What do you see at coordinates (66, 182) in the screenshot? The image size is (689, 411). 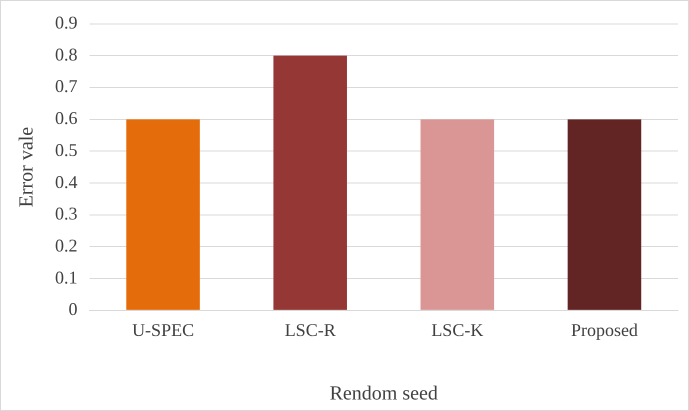 I see `y-tick-label: 0.4` at bounding box center [66, 182].